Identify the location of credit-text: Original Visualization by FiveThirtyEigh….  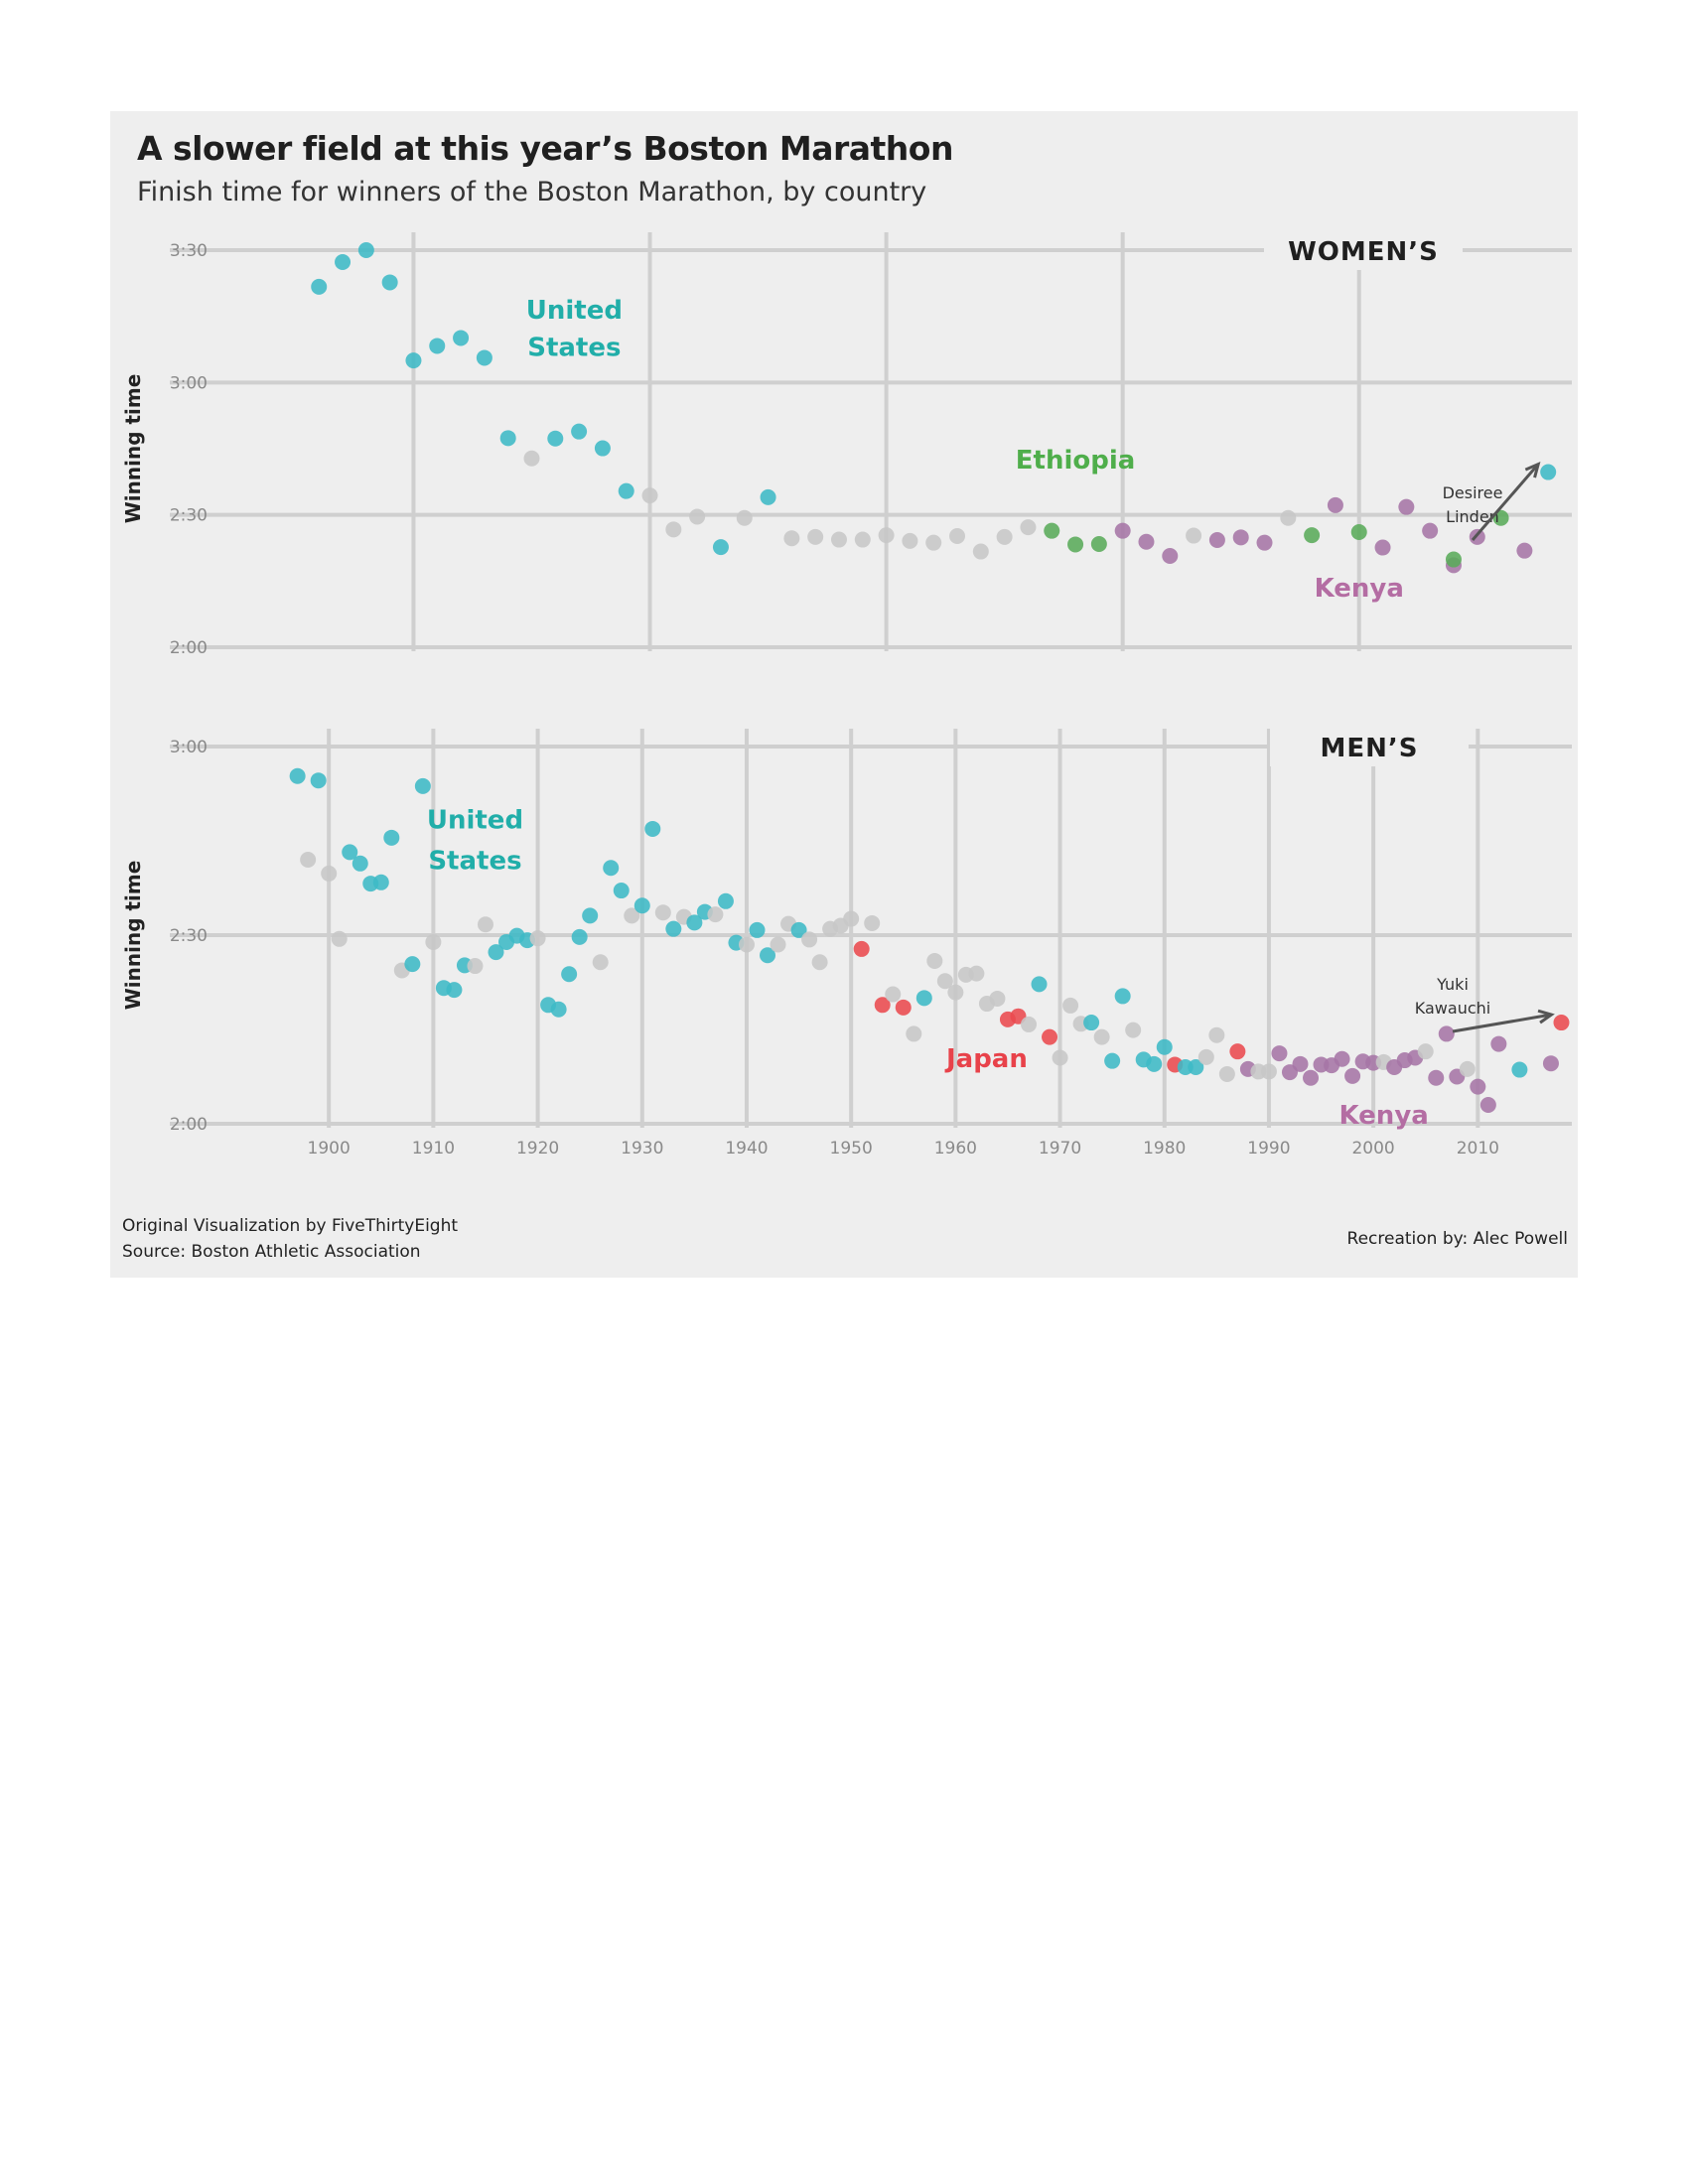
(290, 1226).